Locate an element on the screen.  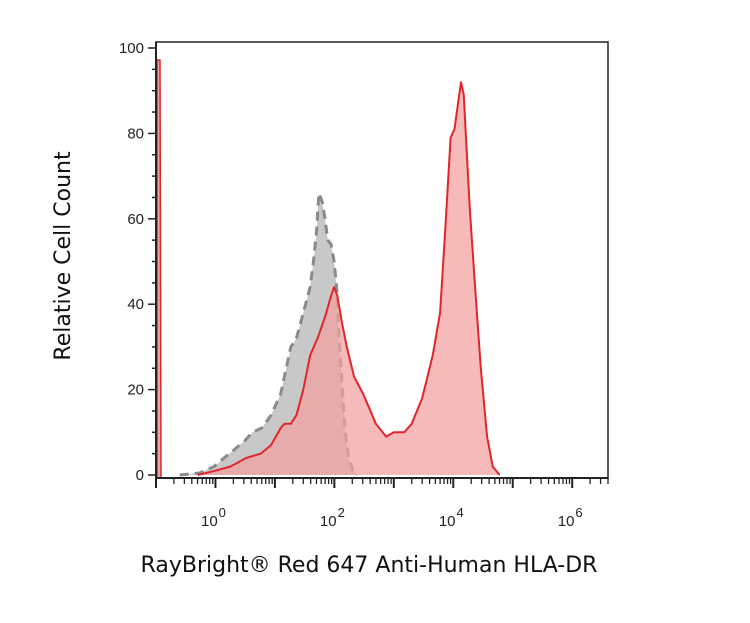
x-tick-label: 10⁰ is located at coordinates (213, 517).